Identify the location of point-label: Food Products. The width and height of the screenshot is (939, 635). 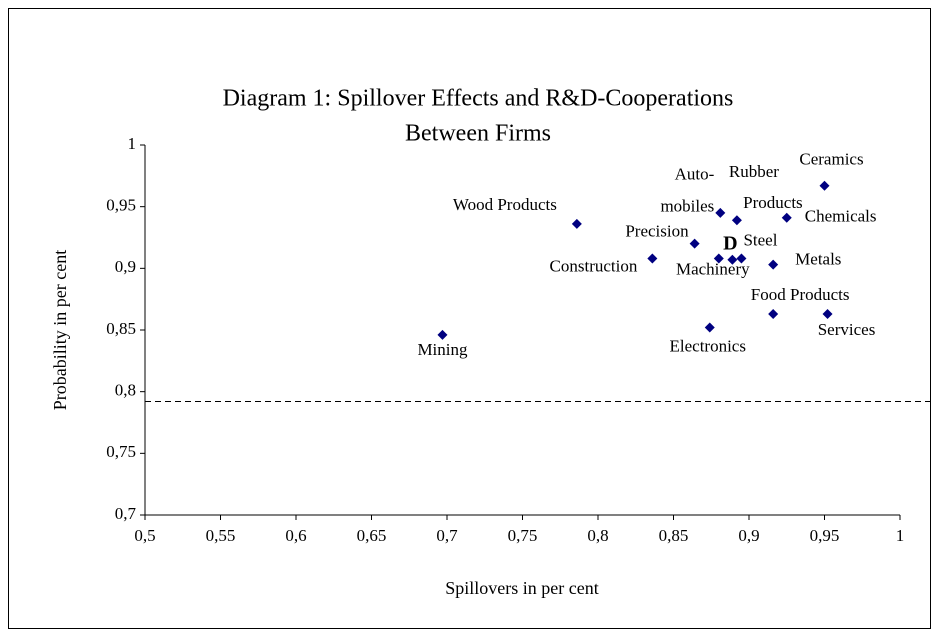
(800, 294).